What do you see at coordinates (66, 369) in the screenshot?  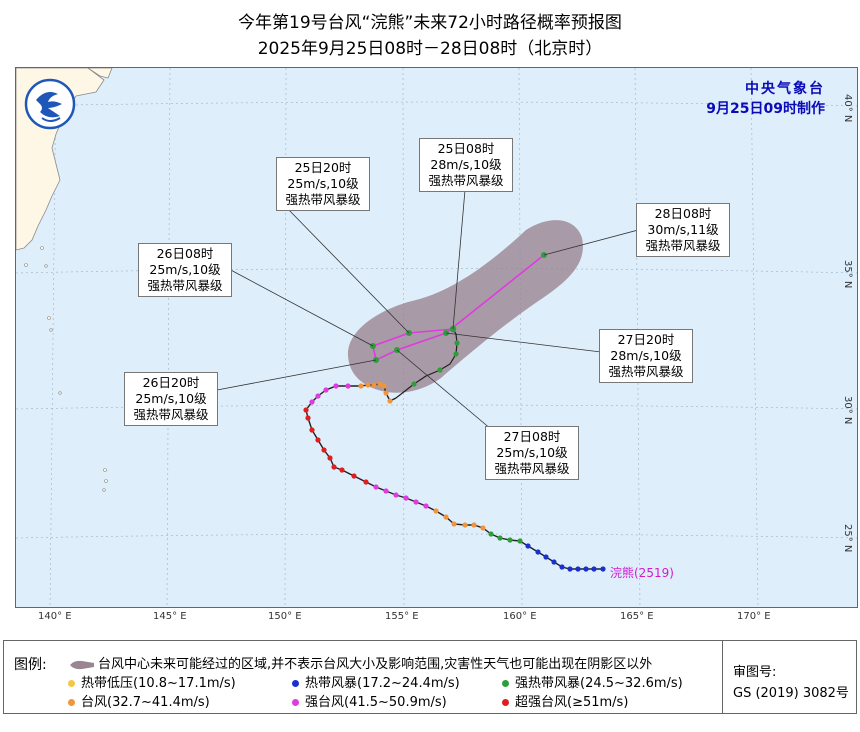 I see `islands` at bounding box center [66, 369].